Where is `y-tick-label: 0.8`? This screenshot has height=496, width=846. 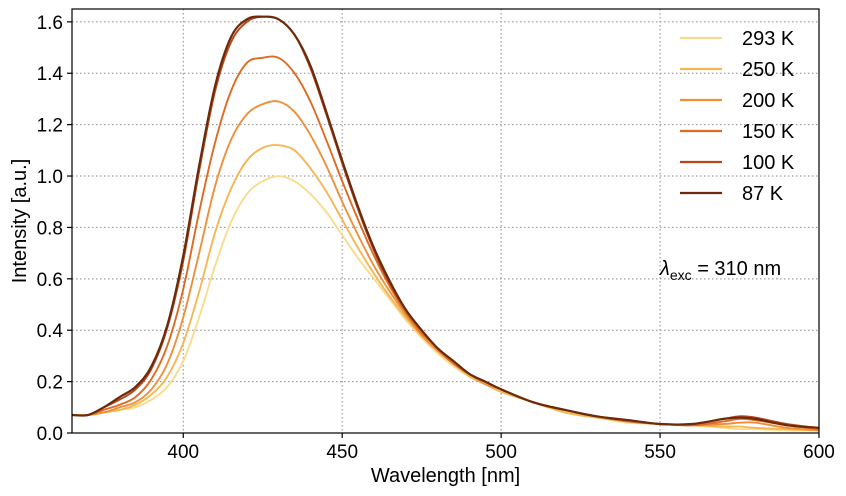 y-tick-label: 0.8 is located at coordinates (50, 228).